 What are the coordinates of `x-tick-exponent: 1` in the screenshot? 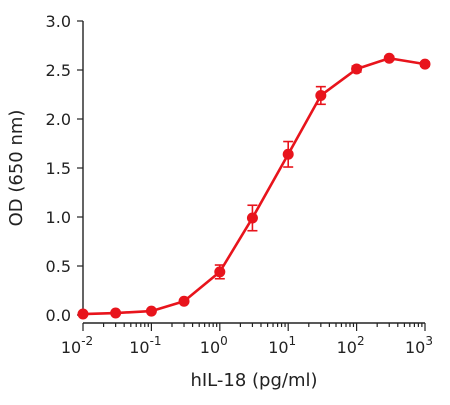 It's located at (293, 341).